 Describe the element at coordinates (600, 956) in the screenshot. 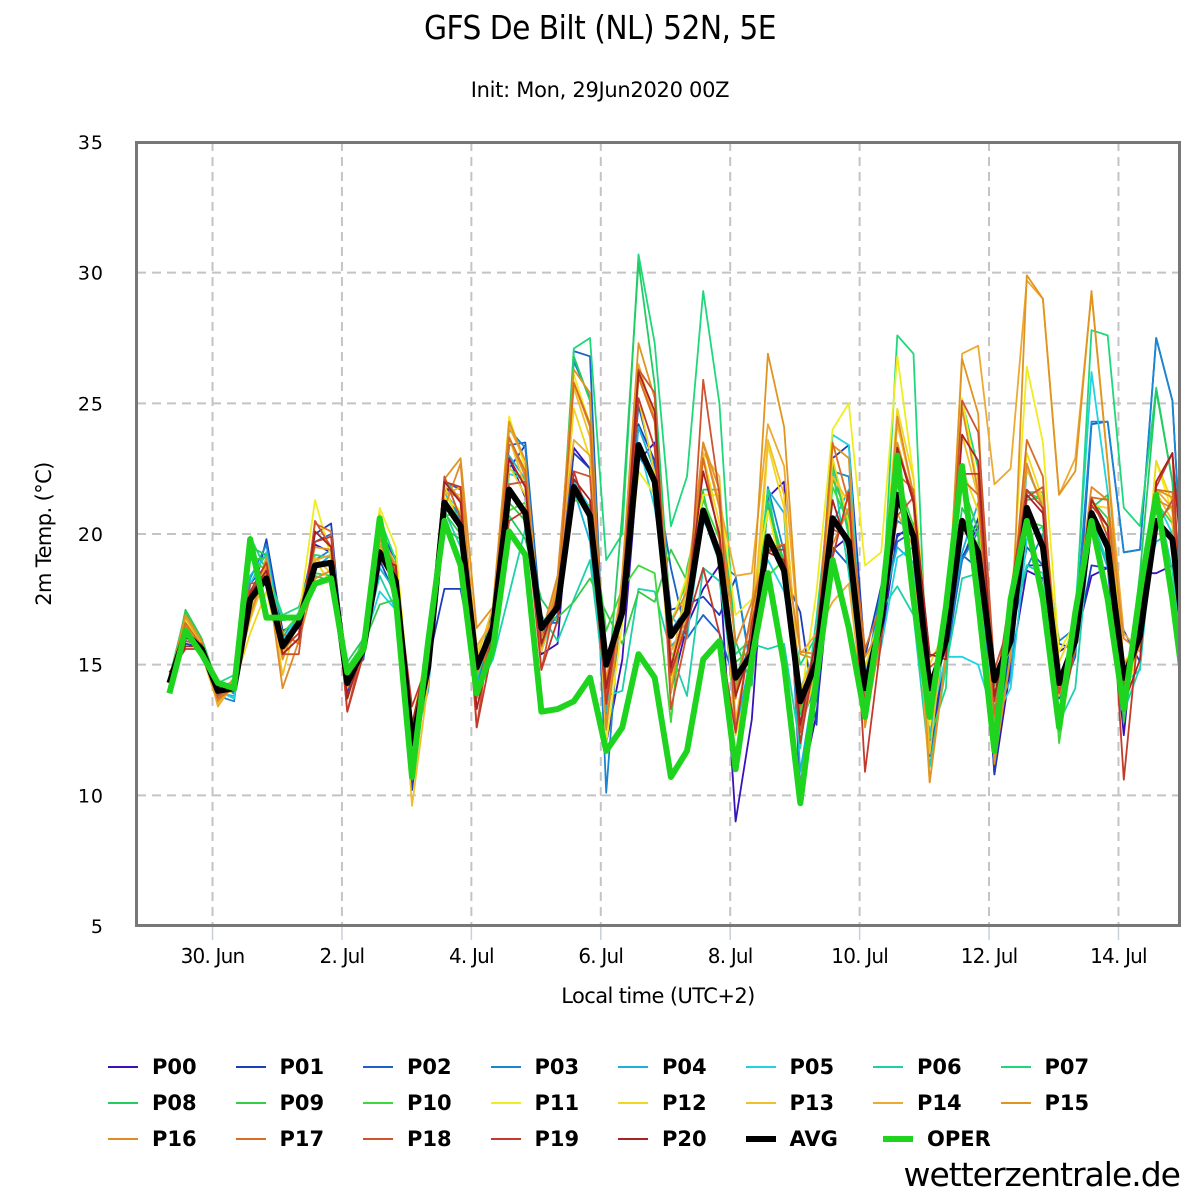

I see `x-tick-label: 6. Jul` at that location.